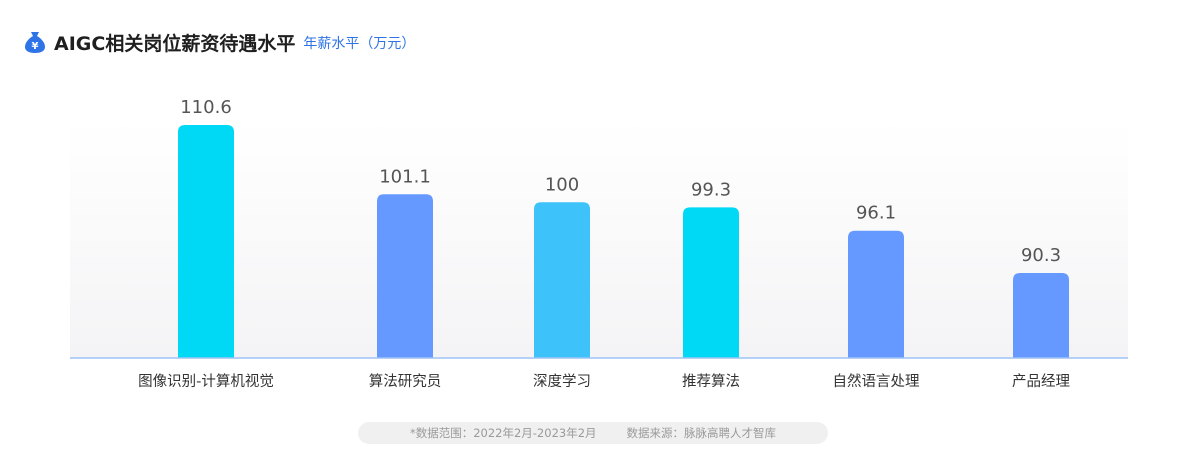 This screenshot has height=455, width=1200. I want to click on bar-value-label: 101.1, so click(405, 176).